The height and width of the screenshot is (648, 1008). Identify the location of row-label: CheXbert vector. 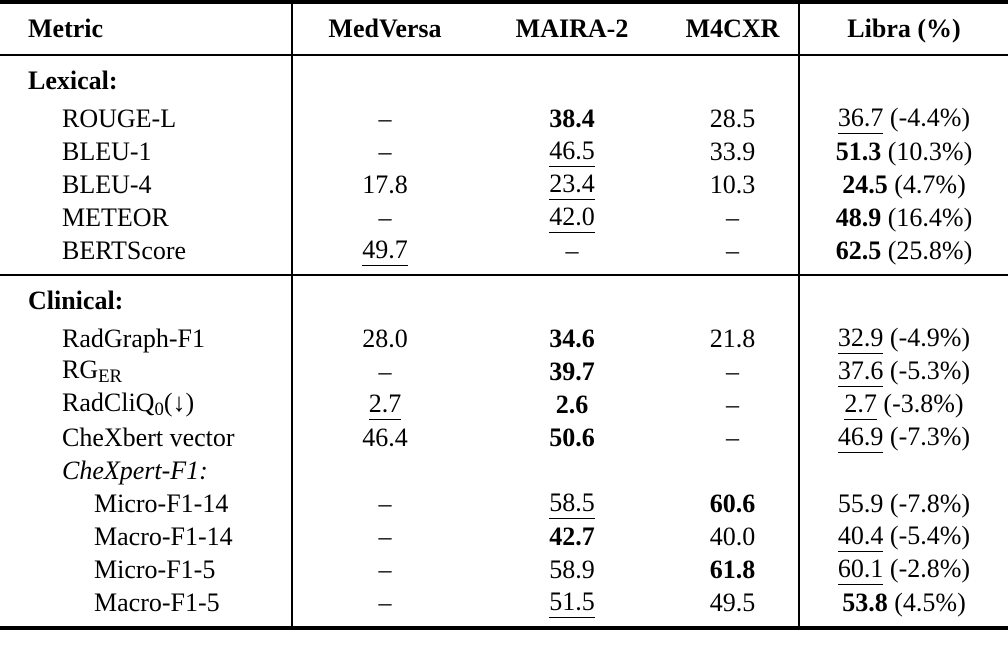
(148, 437).